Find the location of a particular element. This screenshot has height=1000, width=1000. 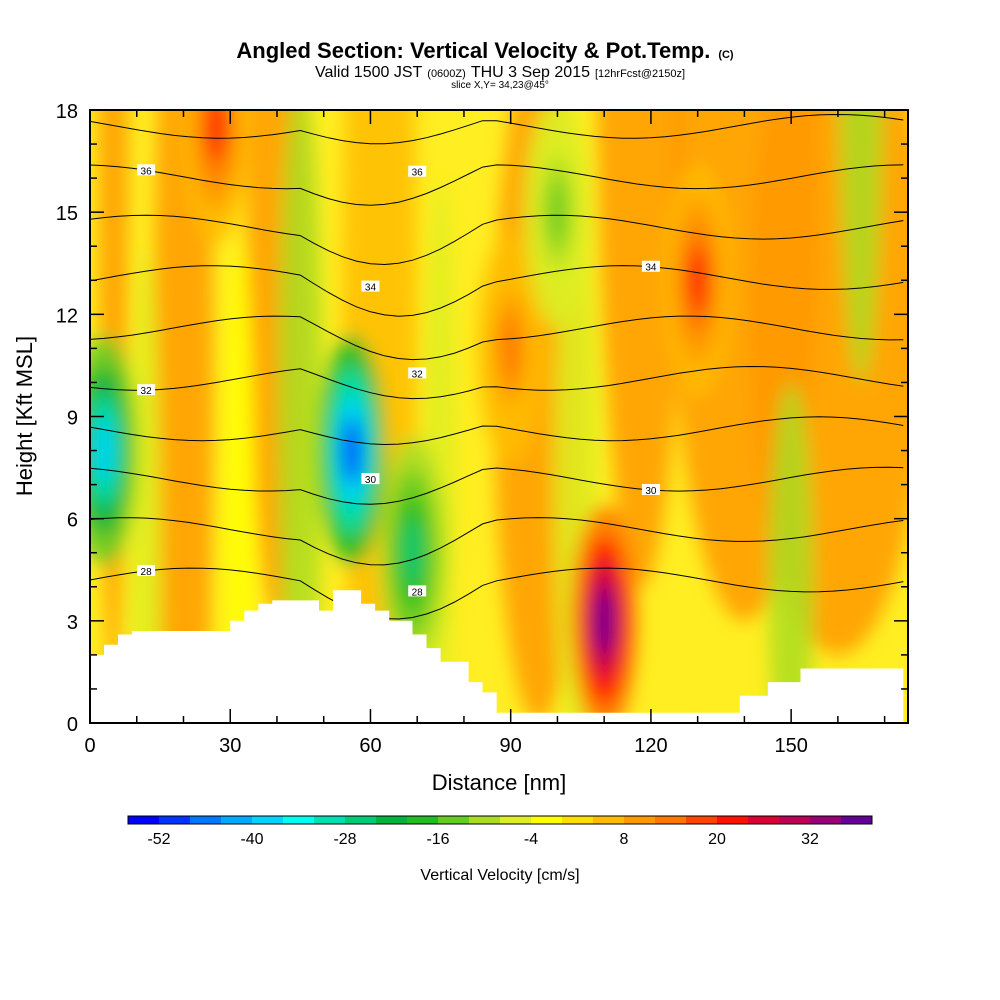

y-tick-labels: 0 3 6 9 12 15 18 is located at coordinates (67, 418).